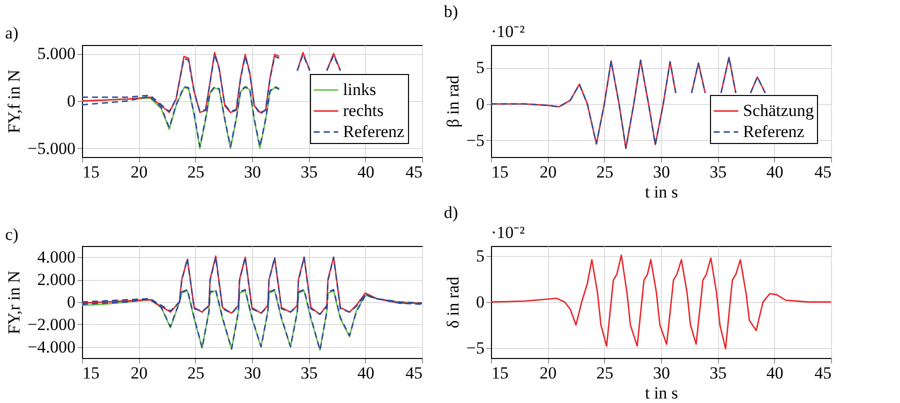  What do you see at coordinates (451, 212) in the screenshot?
I see `chart-title: d)` at bounding box center [451, 212].